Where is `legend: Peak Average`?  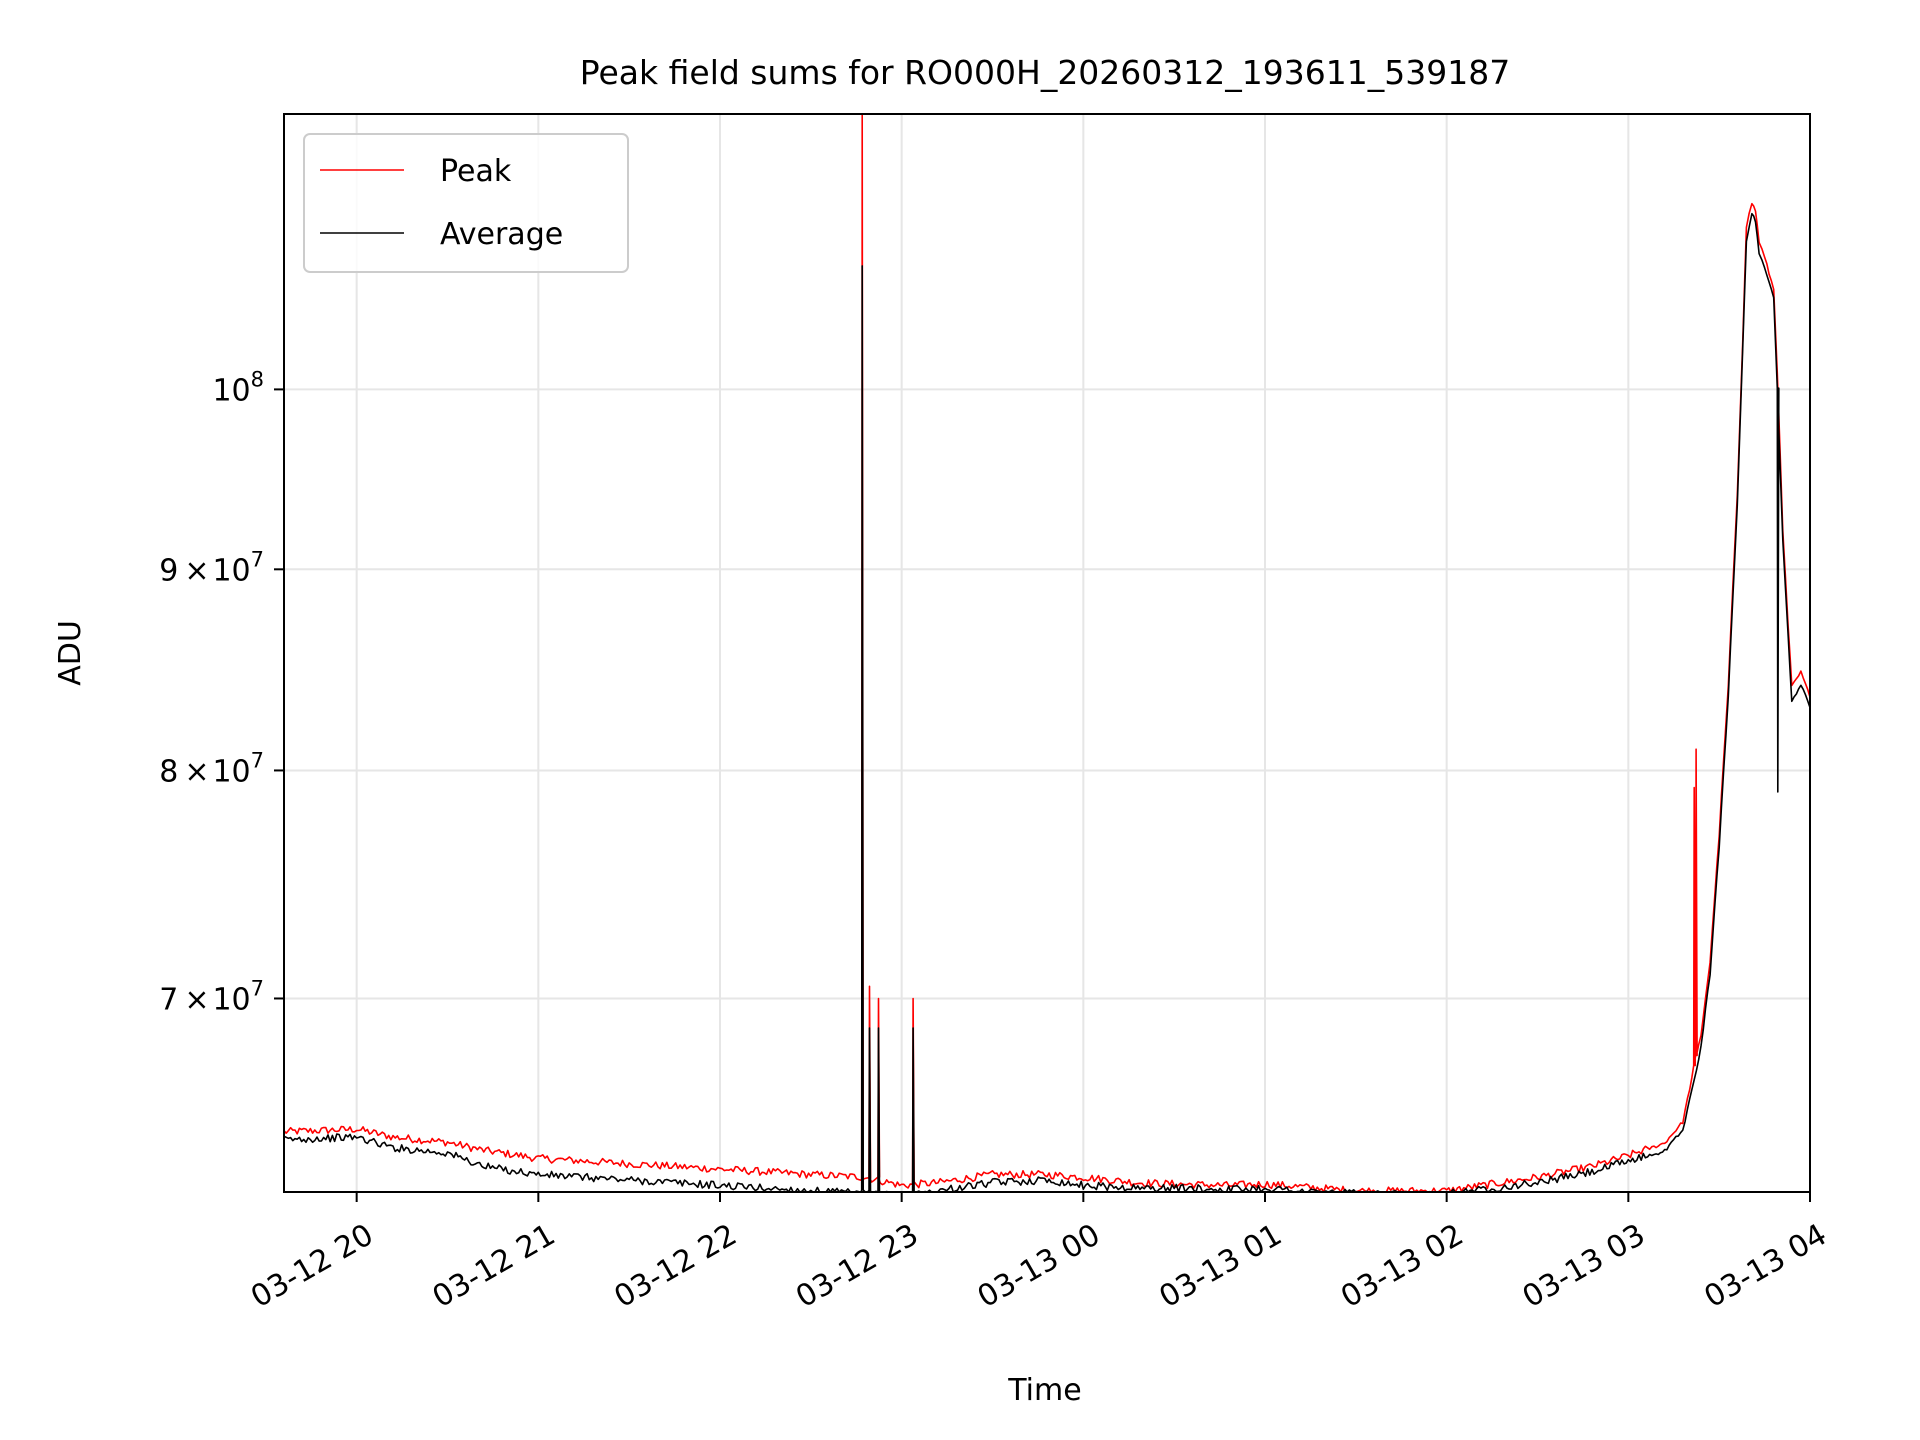
legend: Peak Average is located at coordinates (466, 203).